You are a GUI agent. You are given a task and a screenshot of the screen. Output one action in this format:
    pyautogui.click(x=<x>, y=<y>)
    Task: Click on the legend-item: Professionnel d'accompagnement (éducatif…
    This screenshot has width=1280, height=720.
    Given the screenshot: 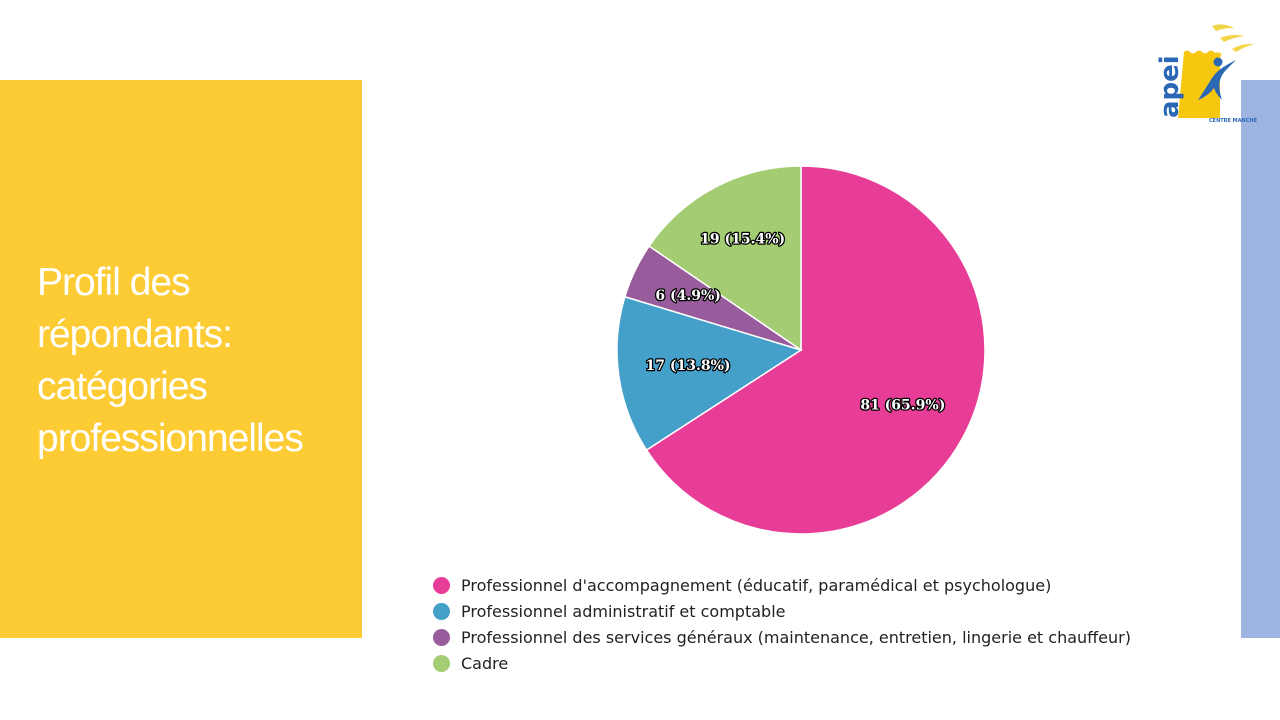 What is the action you would take?
    pyautogui.click(x=833, y=585)
    